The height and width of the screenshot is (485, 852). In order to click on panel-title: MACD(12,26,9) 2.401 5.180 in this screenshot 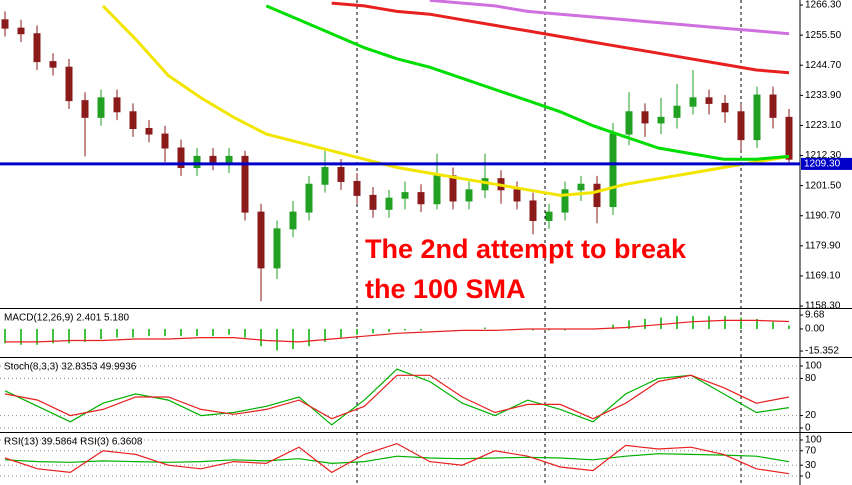, I will do `click(67, 318)`.